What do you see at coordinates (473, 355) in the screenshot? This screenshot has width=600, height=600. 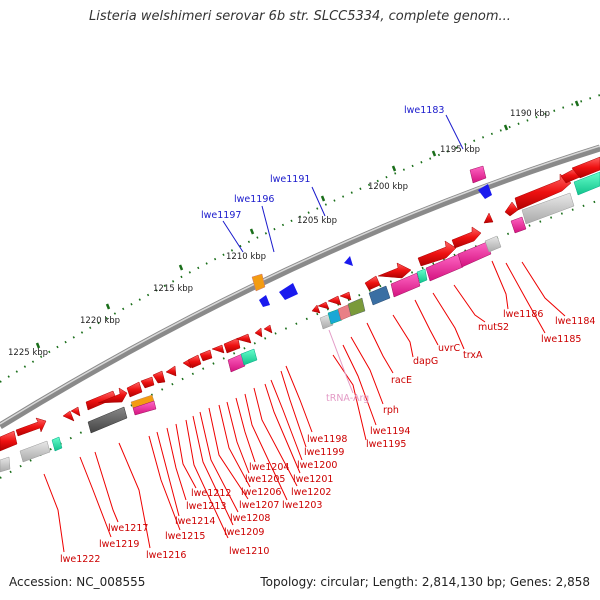 I see `label-trxA: trxA` at bounding box center [473, 355].